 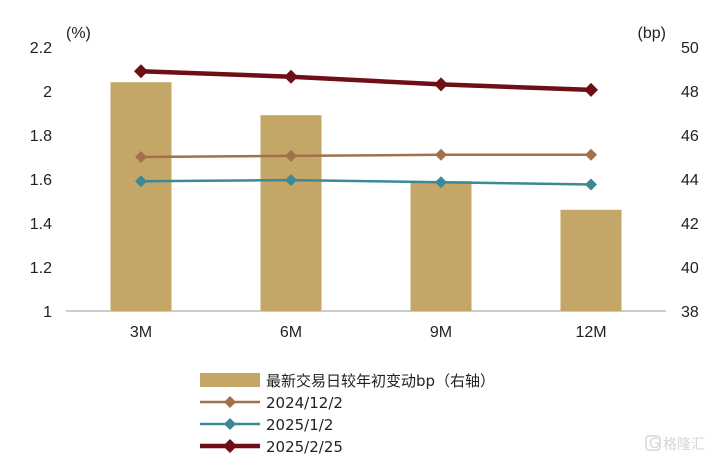 I want to click on left-tick-label: 2.2, so click(x=41, y=48).